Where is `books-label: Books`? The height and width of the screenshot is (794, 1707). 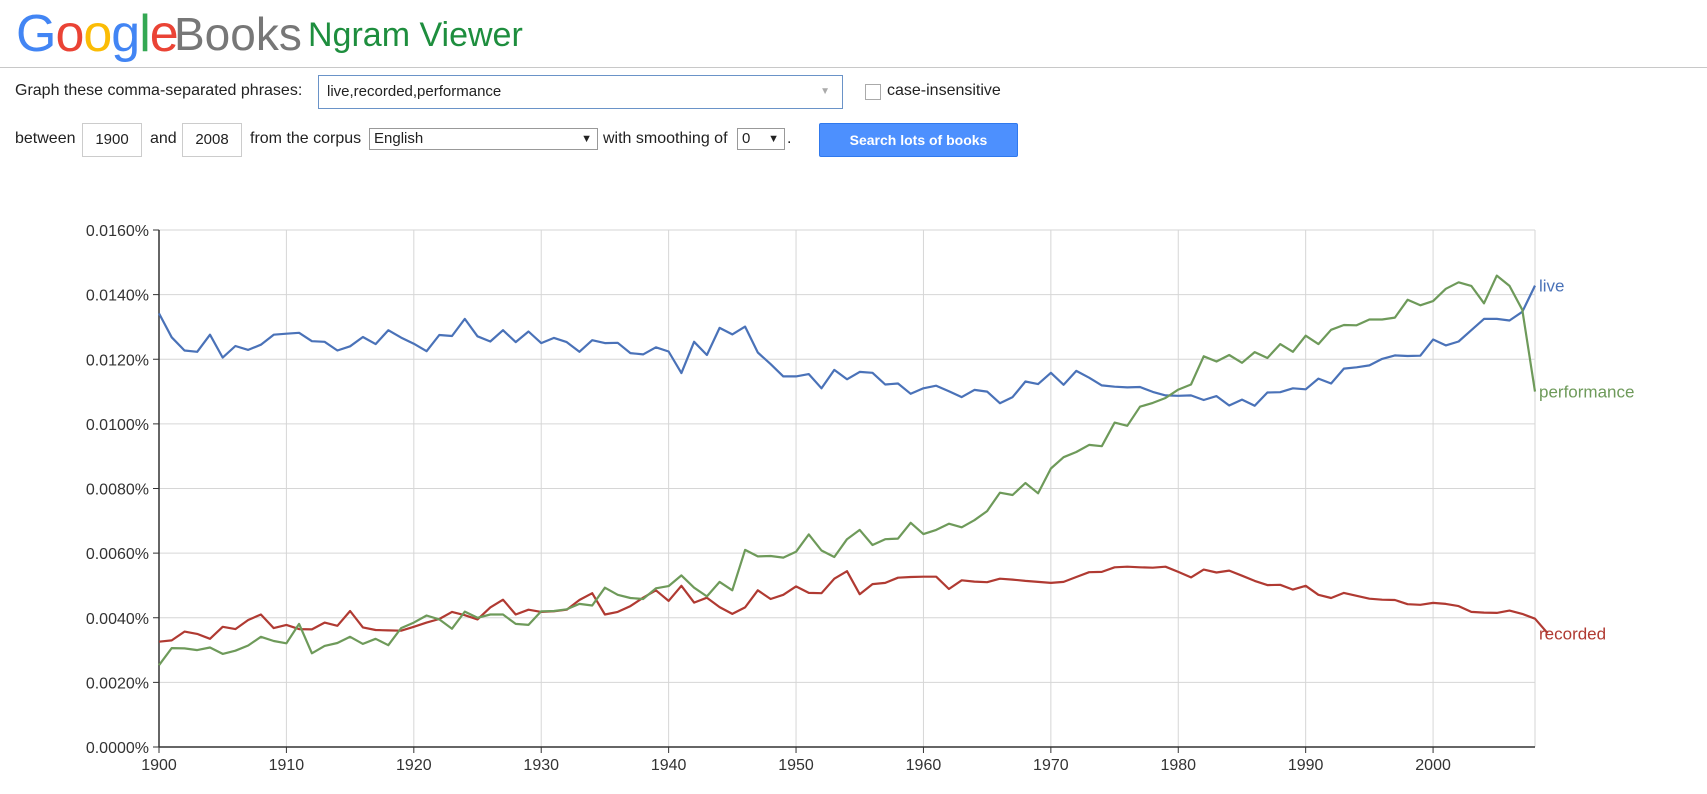 books-label: Books is located at coordinates (238, 34).